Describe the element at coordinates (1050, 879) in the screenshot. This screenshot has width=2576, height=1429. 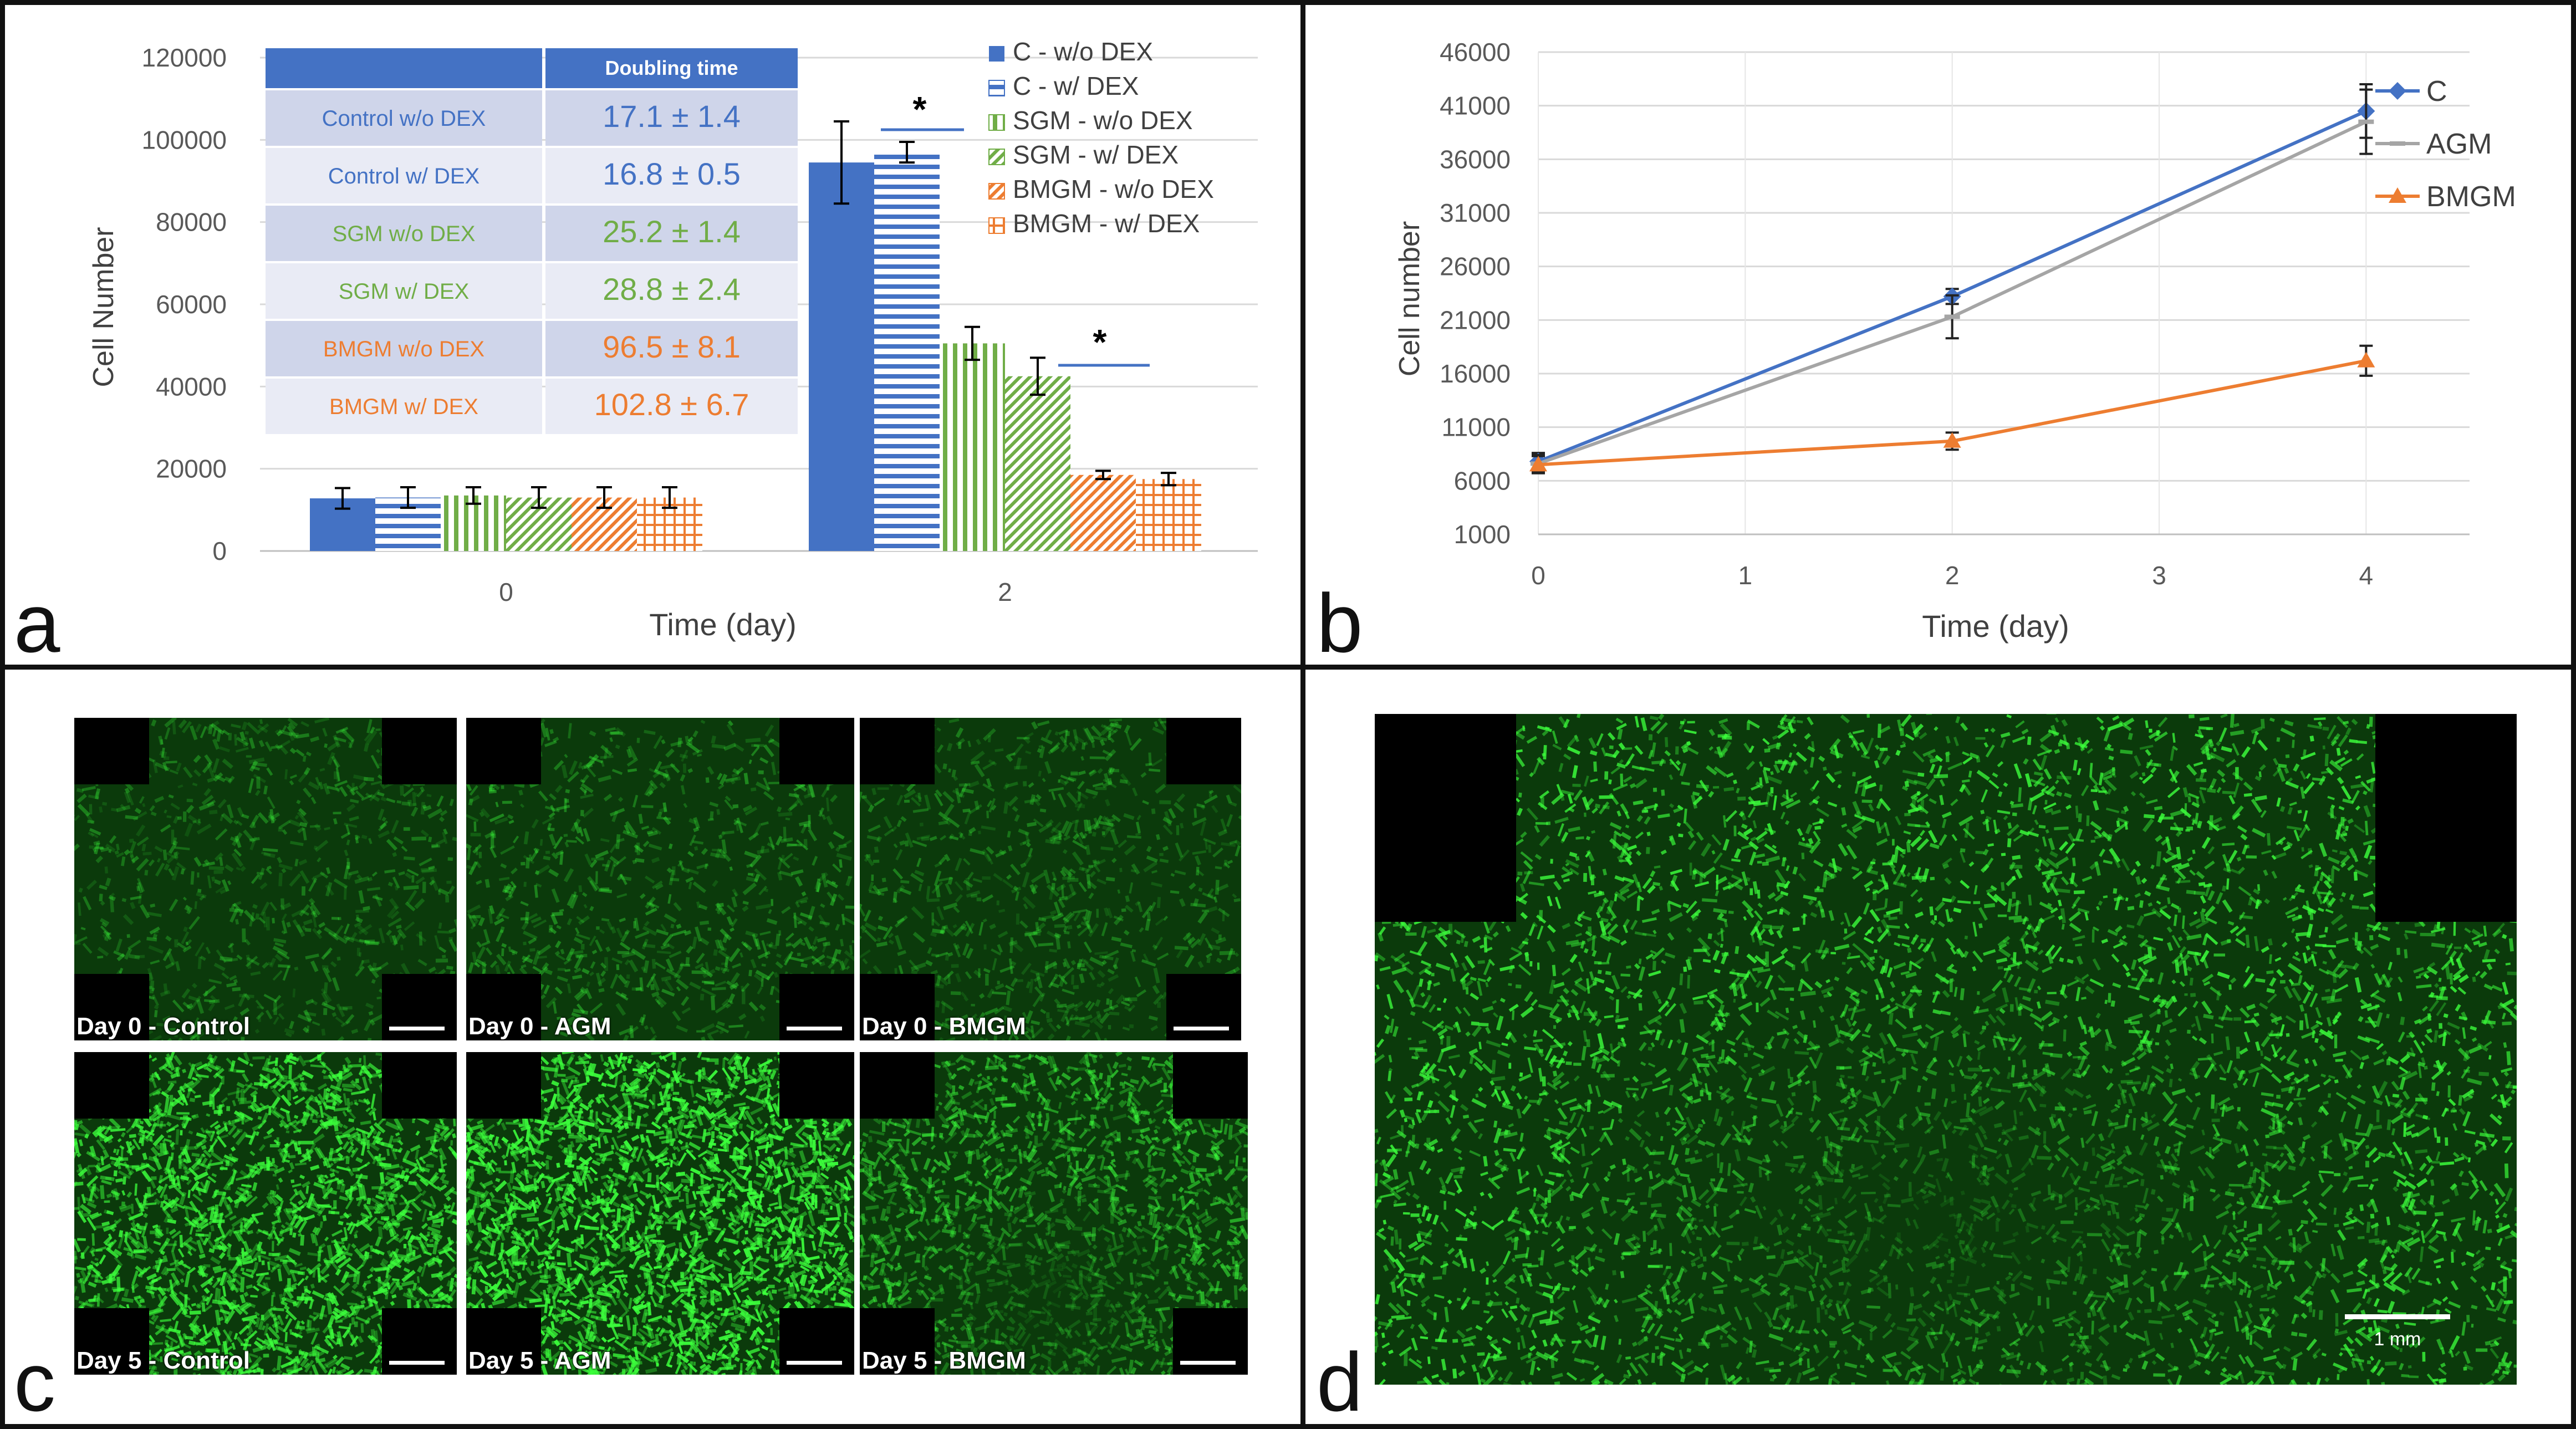
I see `fluorescence-texture` at that location.